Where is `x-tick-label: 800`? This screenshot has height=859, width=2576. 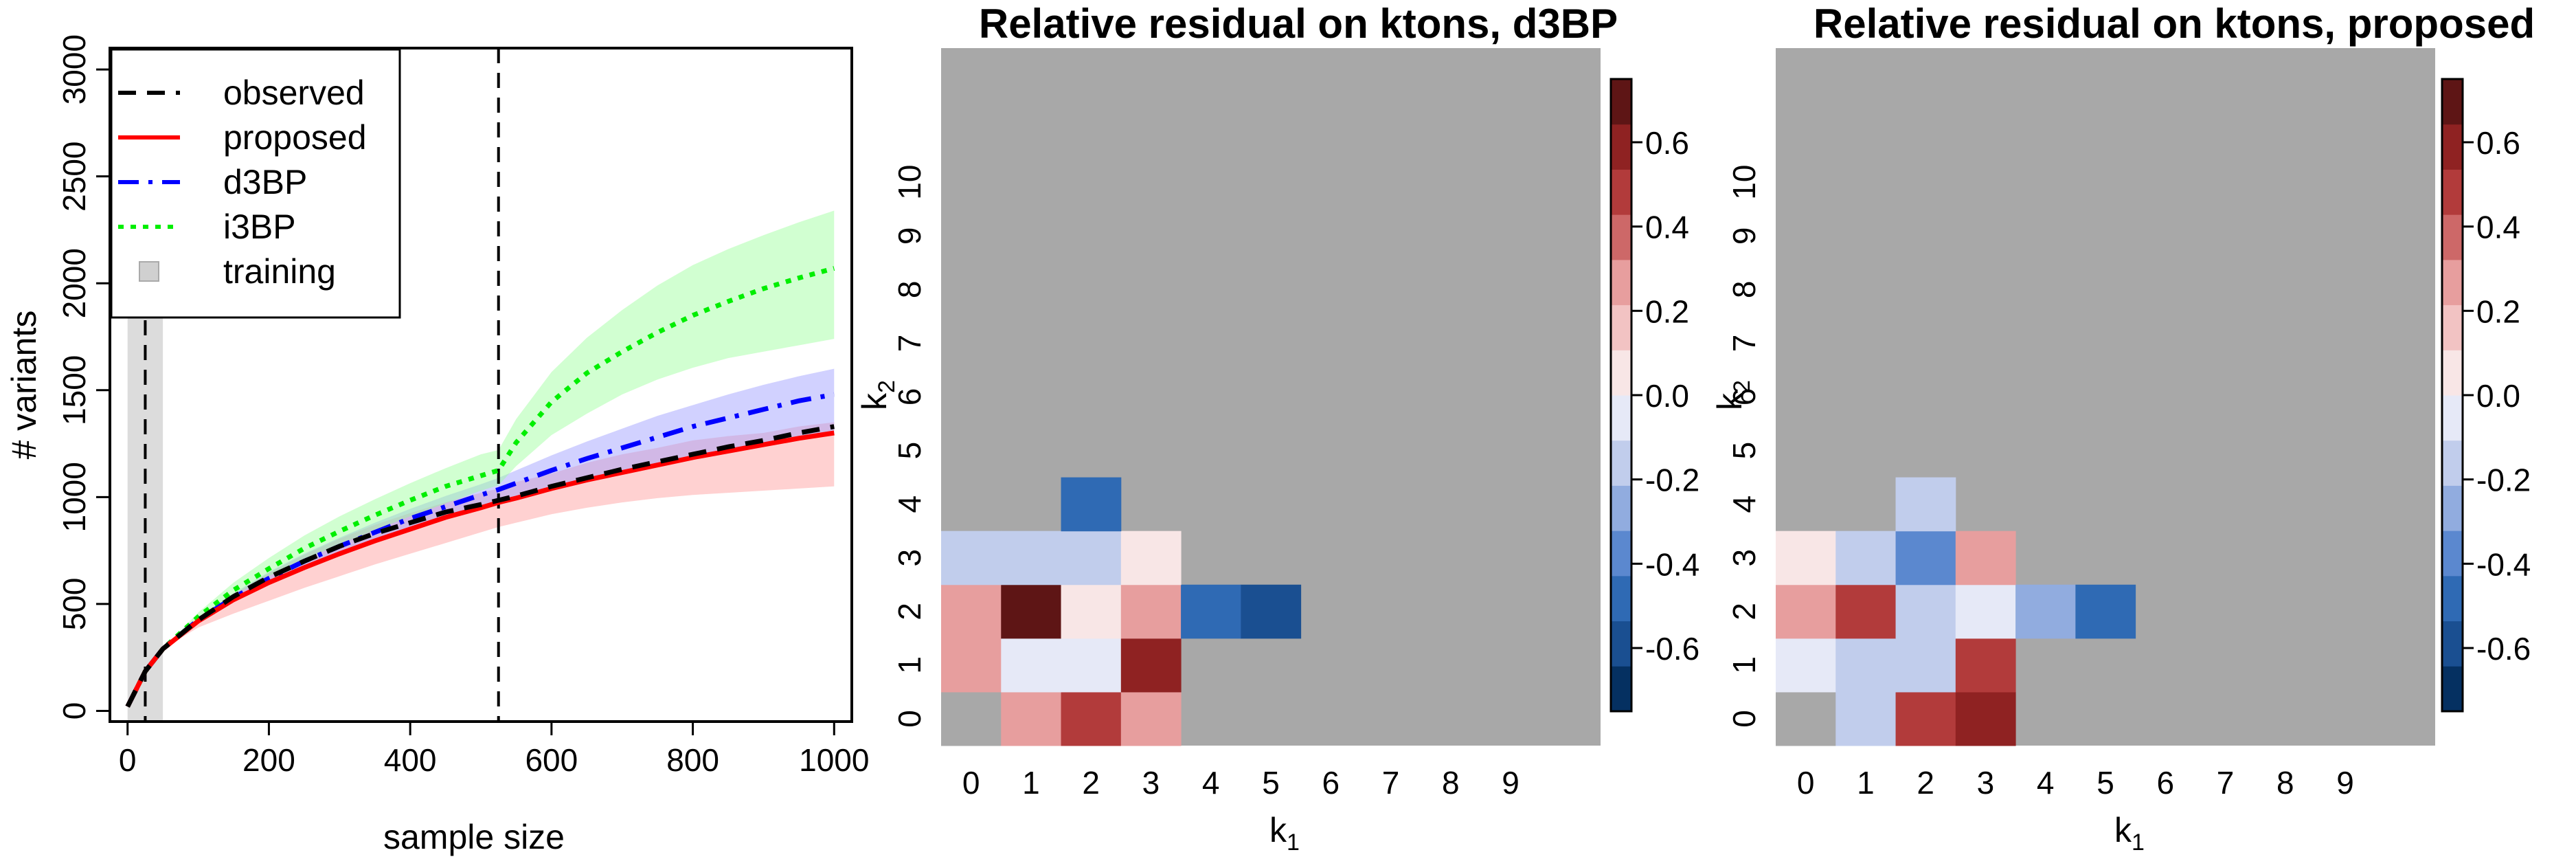
x-tick-label: 800 is located at coordinates (692, 760).